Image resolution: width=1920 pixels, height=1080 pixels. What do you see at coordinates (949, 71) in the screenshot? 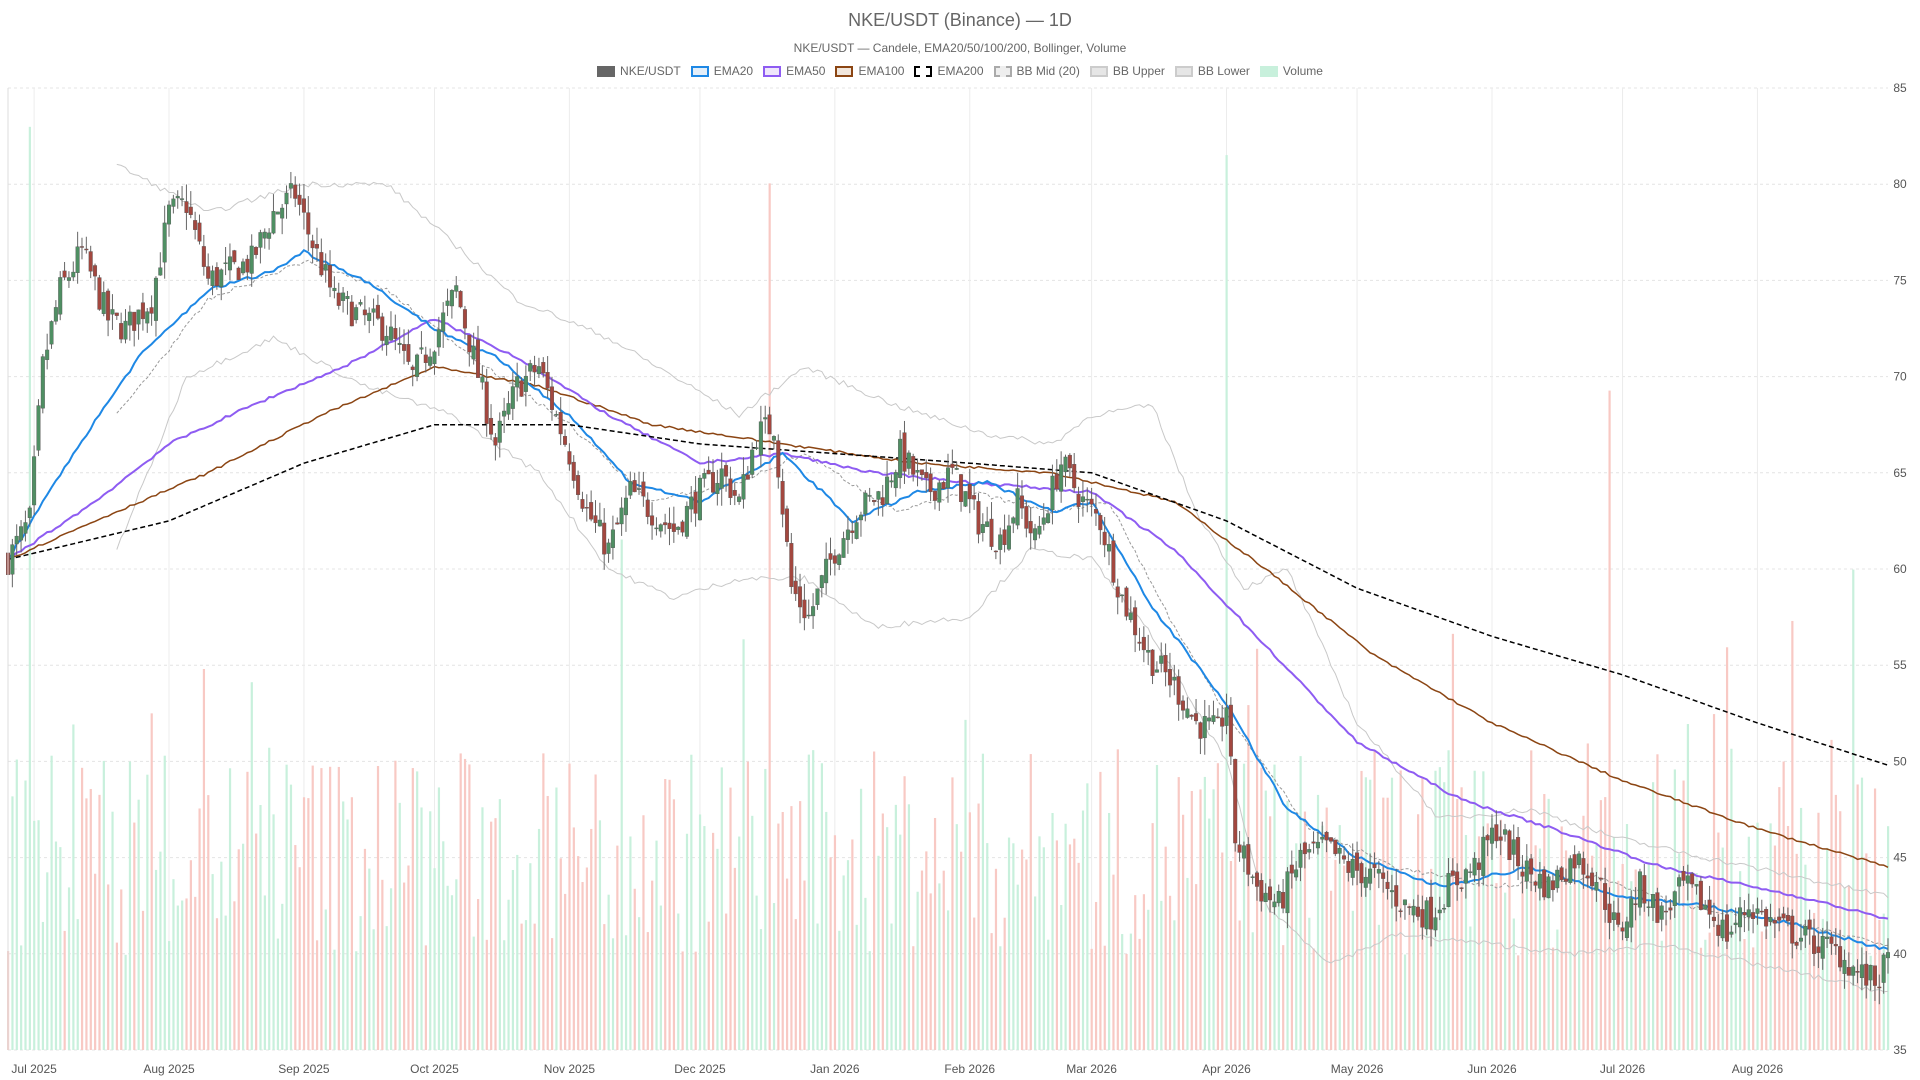
I see `legend-item-ema200: EMA200` at bounding box center [949, 71].